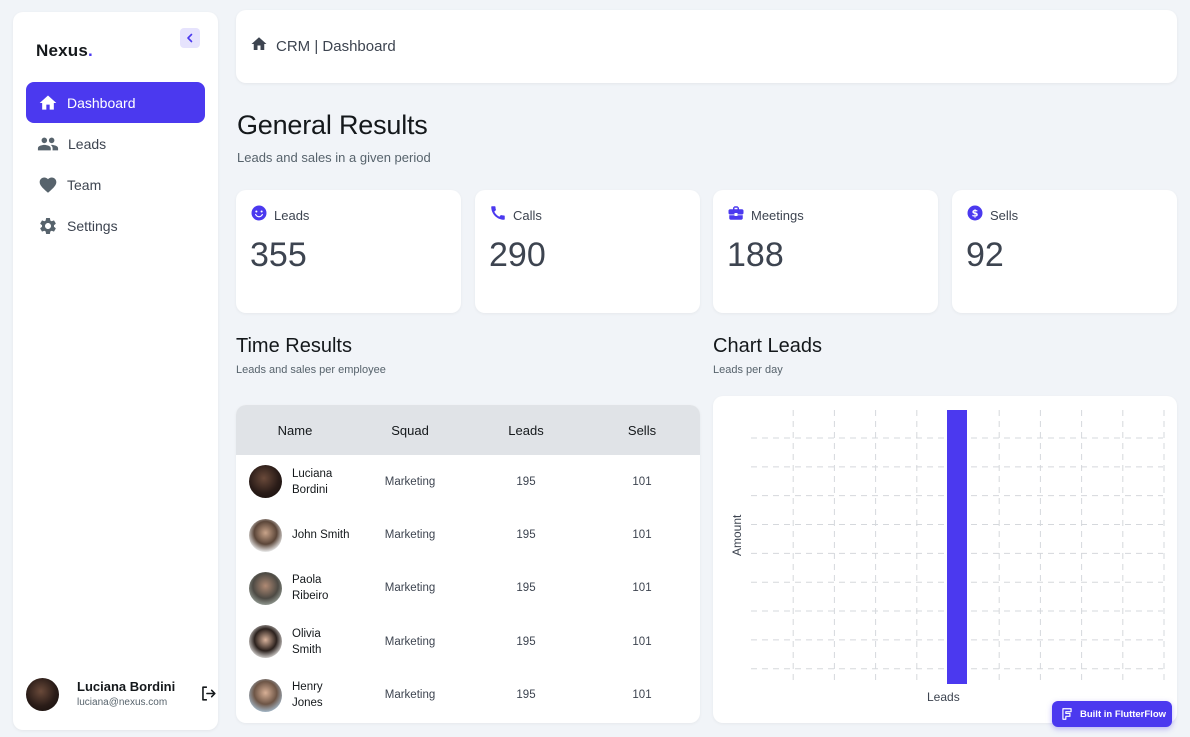  Describe the element at coordinates (84, 184) in the screenshot. I see `sidebar-item-label: Team` at that location.